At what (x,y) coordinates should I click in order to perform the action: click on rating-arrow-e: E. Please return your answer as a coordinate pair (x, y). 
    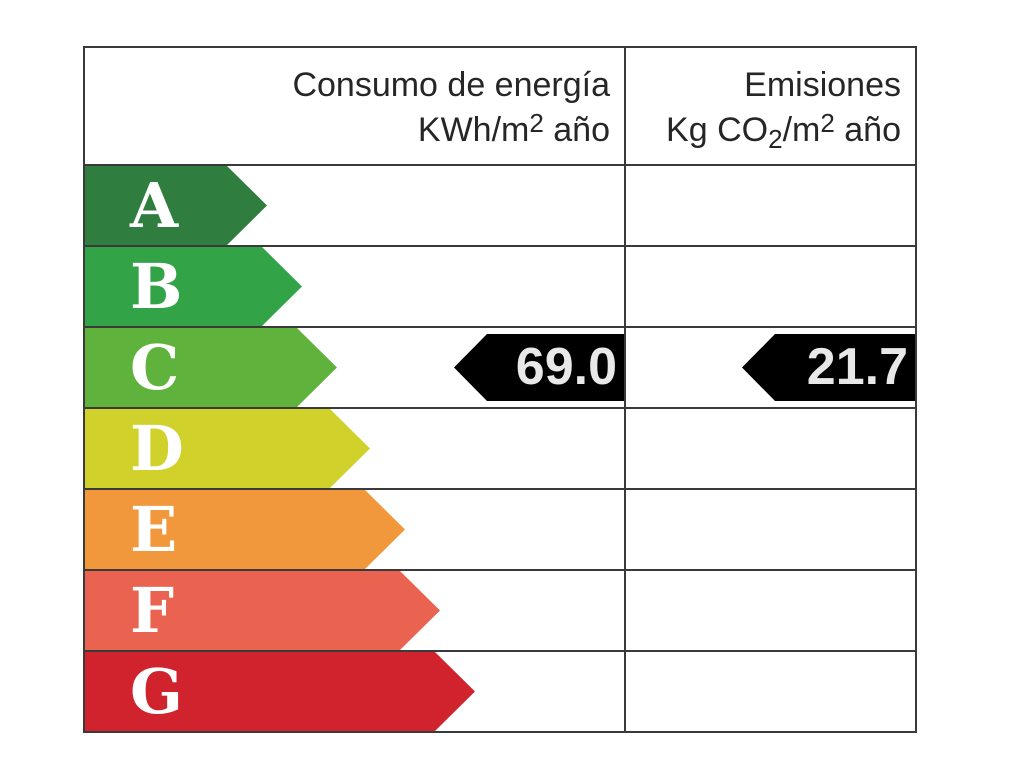
    Looking at the image, I should click on (245, 529).